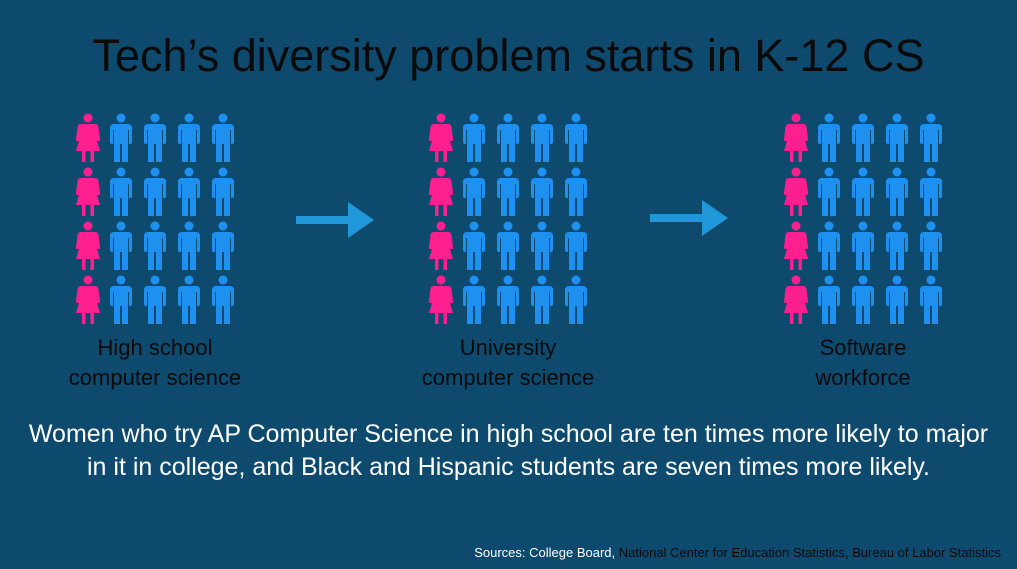 This screenshot has height=569, width=1017. Describe the element at coordinates (863, 363) in the screenshot. I see `group-caption: Software workforce` at that location.